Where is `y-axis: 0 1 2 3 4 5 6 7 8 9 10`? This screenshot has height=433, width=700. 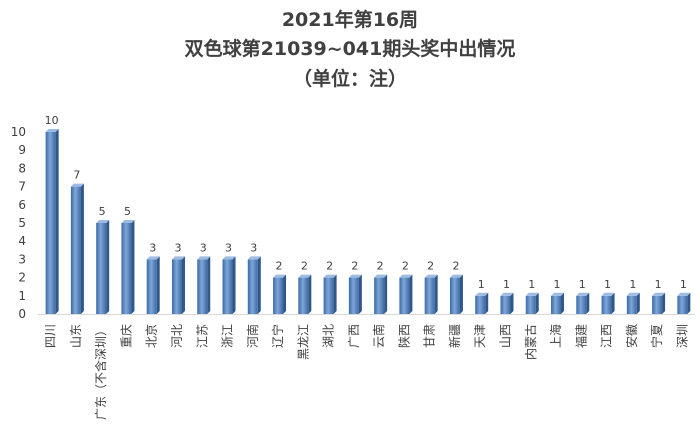 y-axis: 0 1 2 3 4 5 6 7 8 9 10 is located at coordinates (18, 223).